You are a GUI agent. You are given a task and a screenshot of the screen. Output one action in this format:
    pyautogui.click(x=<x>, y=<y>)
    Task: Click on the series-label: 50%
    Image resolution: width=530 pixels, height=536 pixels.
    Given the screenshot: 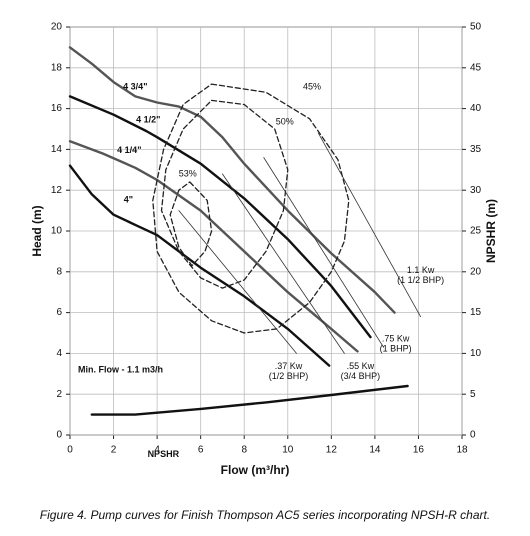 What is the action you would take?
    pyautogui.click(x=285, y=121)
    